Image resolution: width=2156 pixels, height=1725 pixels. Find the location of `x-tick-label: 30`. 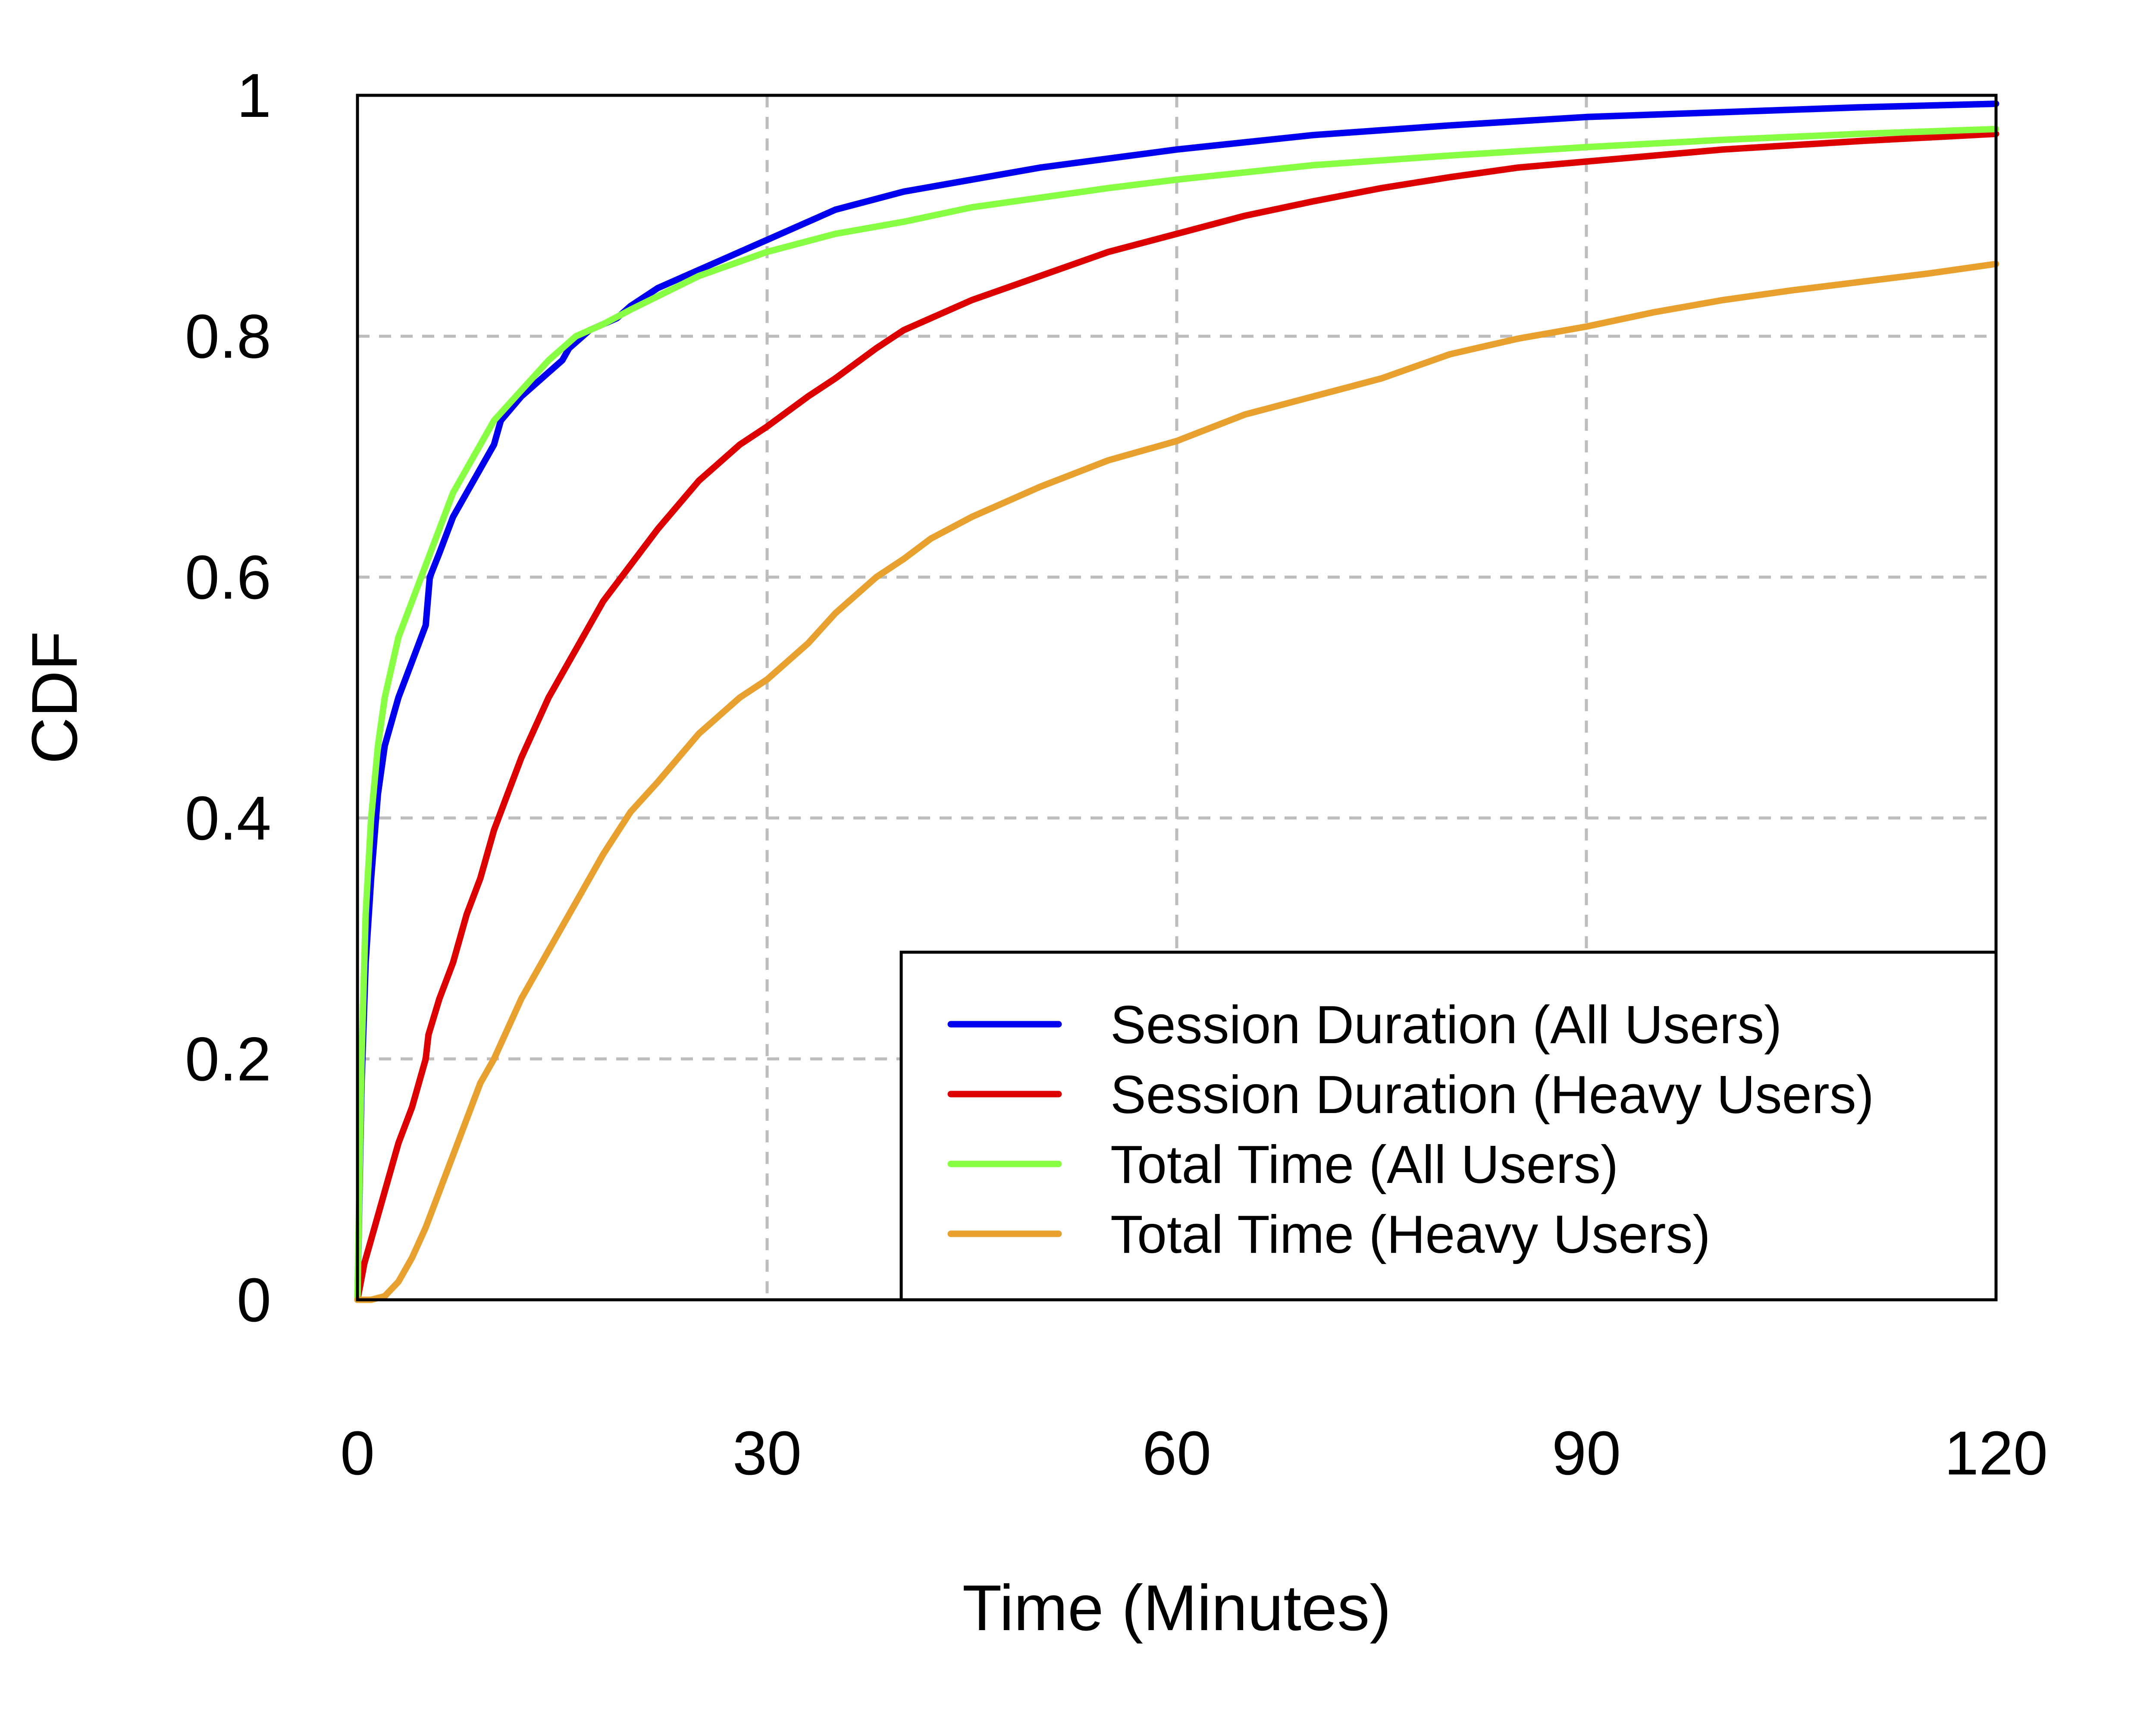

x-tick-label: 30 is located at coordinates (767, 1453).